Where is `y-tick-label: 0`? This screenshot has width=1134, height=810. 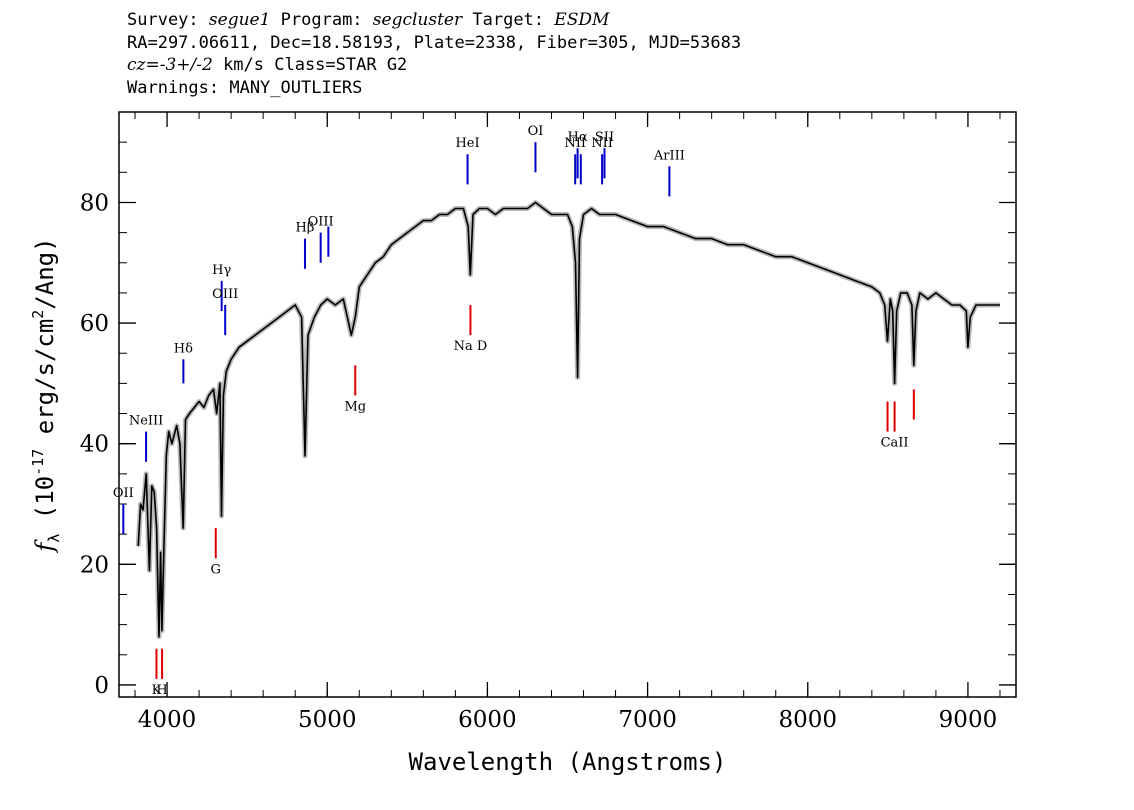 y-tick-label: 0 is located at coordinates (101, 686).